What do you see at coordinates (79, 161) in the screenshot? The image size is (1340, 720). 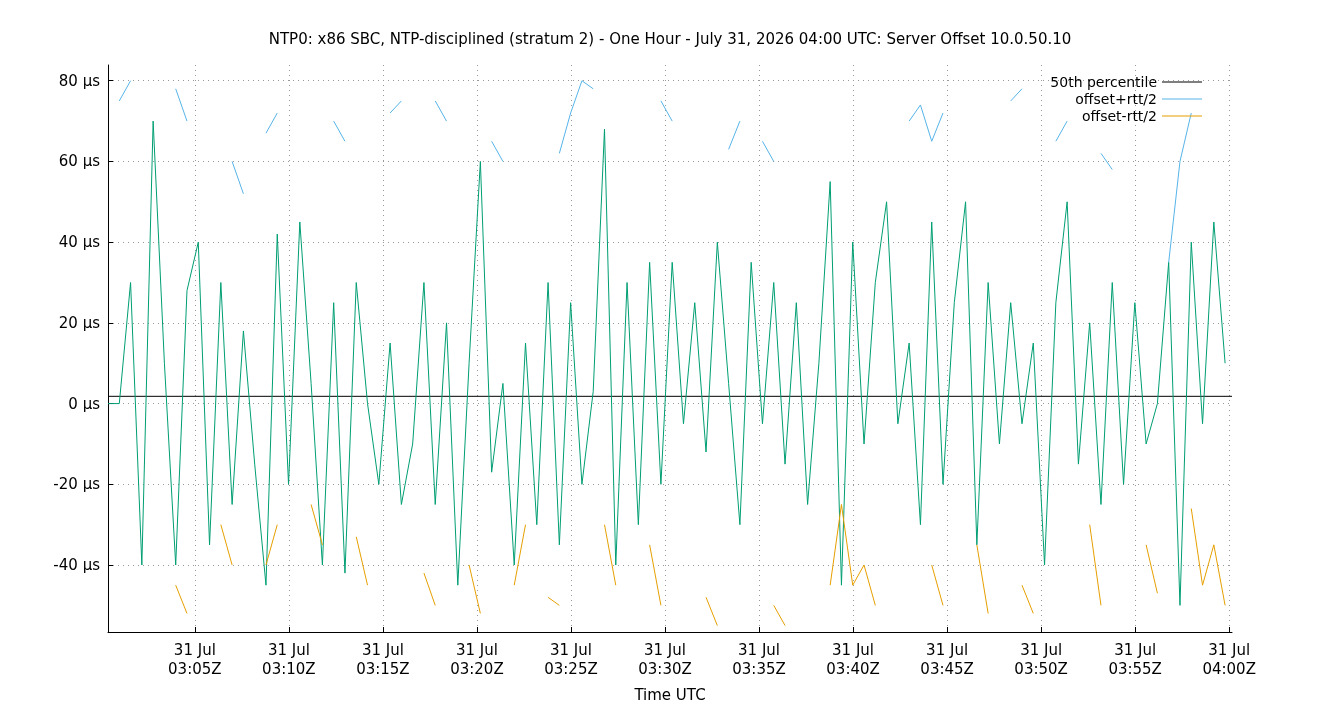 I see `y-tick-label: 60 µs` at bounding box center [79, 161].